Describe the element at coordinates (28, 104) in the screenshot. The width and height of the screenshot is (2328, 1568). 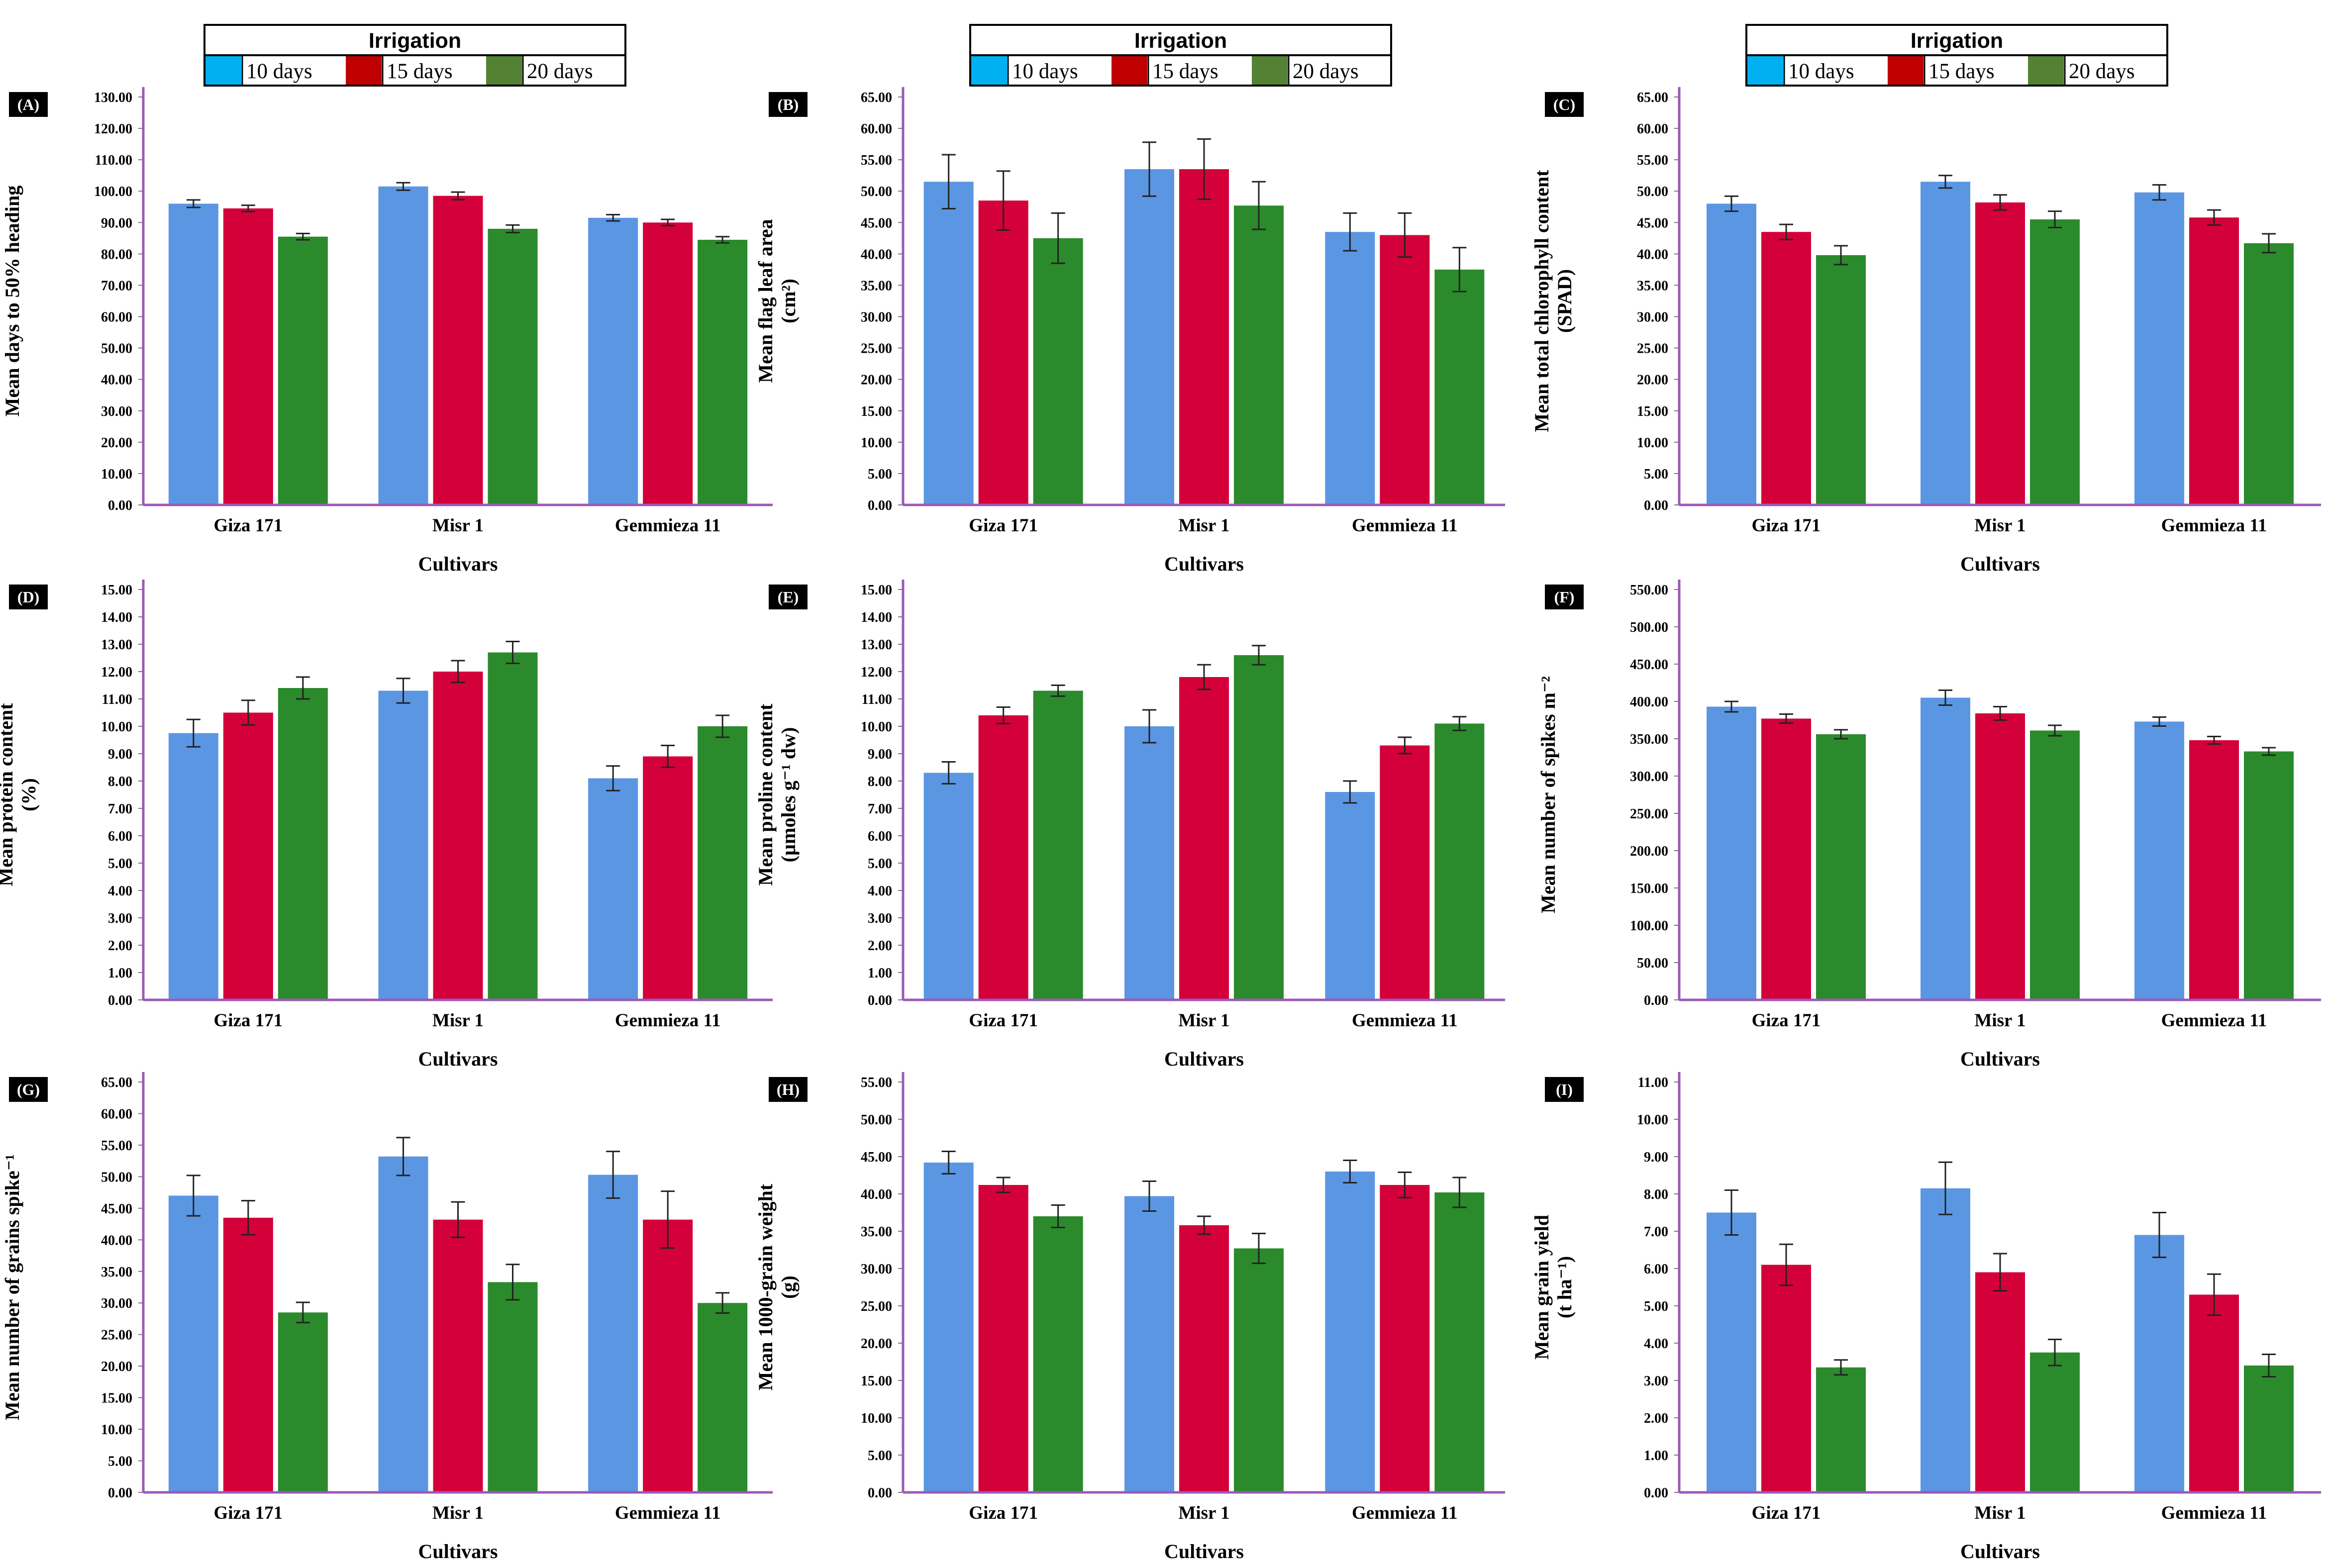
I see `panel-label: (A)` at that location.